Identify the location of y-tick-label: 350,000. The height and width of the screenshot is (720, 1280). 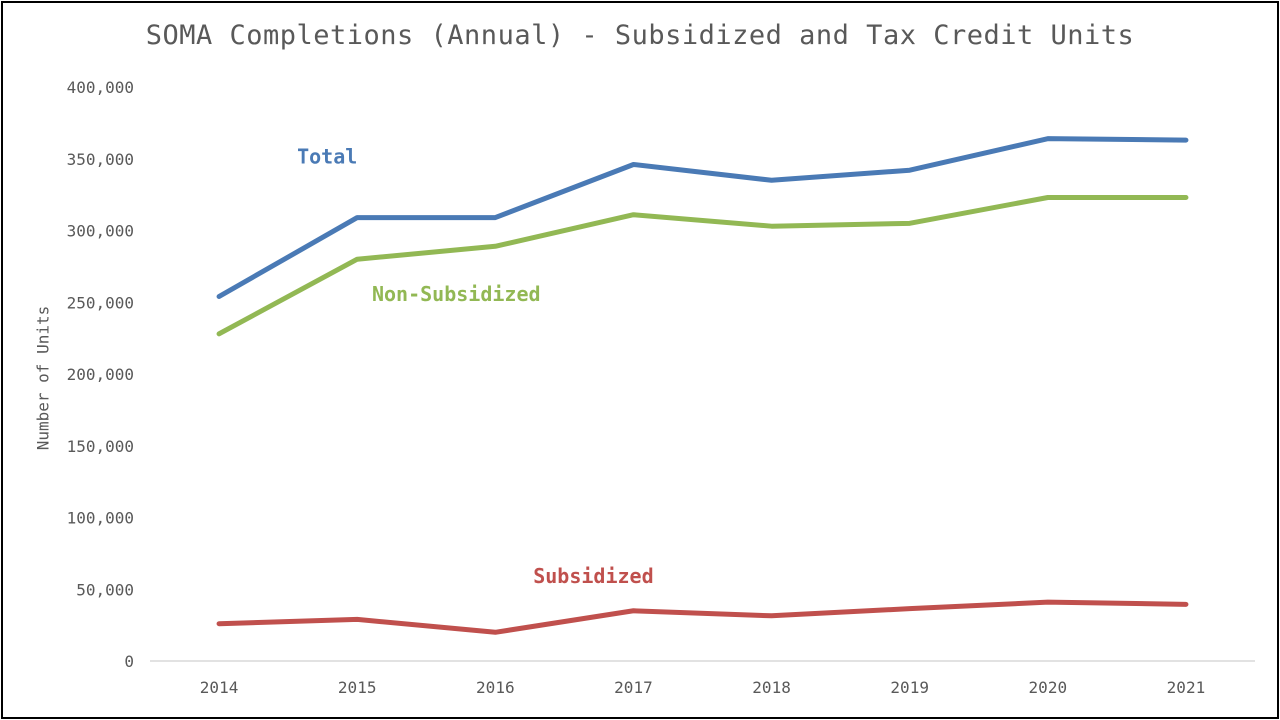
(100, 159).